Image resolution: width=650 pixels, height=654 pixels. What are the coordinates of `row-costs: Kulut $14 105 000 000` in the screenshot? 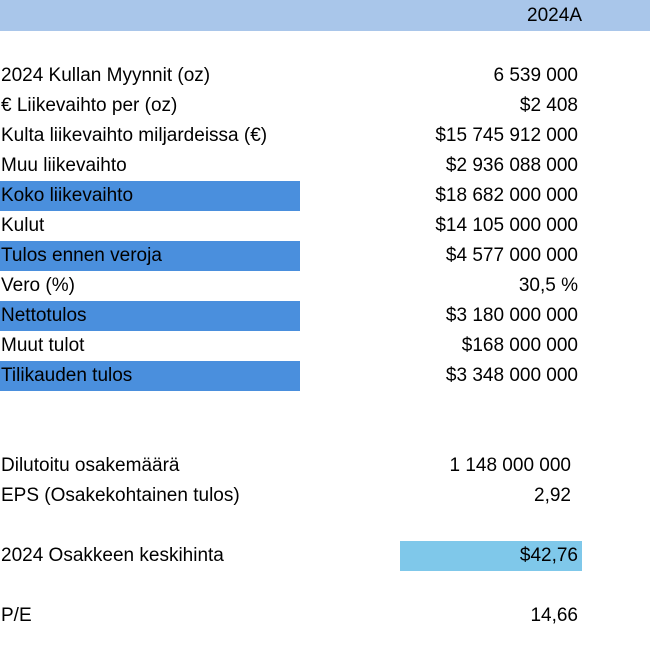 It's located at (325, 226).